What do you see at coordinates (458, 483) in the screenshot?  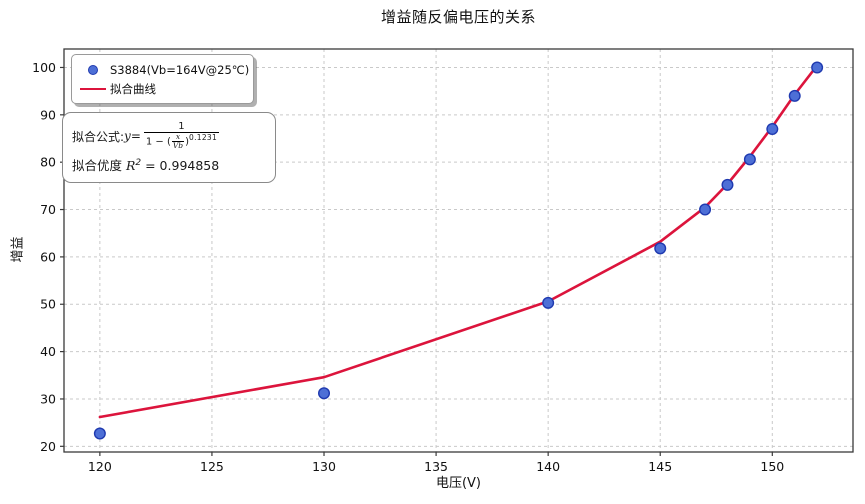 I see `x-axis-label: 电压(V)` at bounding box center [458, 483].